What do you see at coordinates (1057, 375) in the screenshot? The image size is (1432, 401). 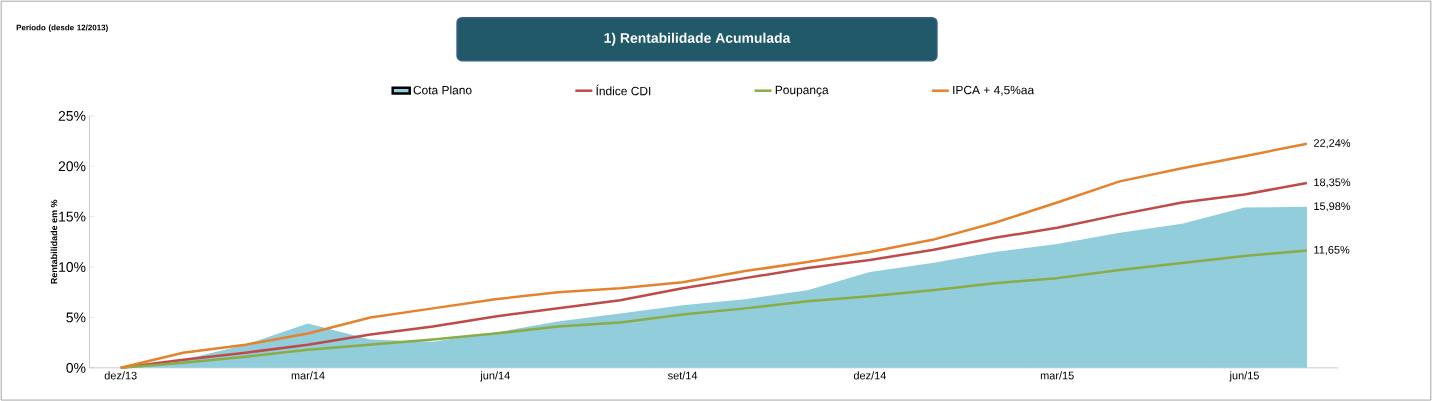 I see `x-tick-label: mar/15` at bounding box center [1057, 375].